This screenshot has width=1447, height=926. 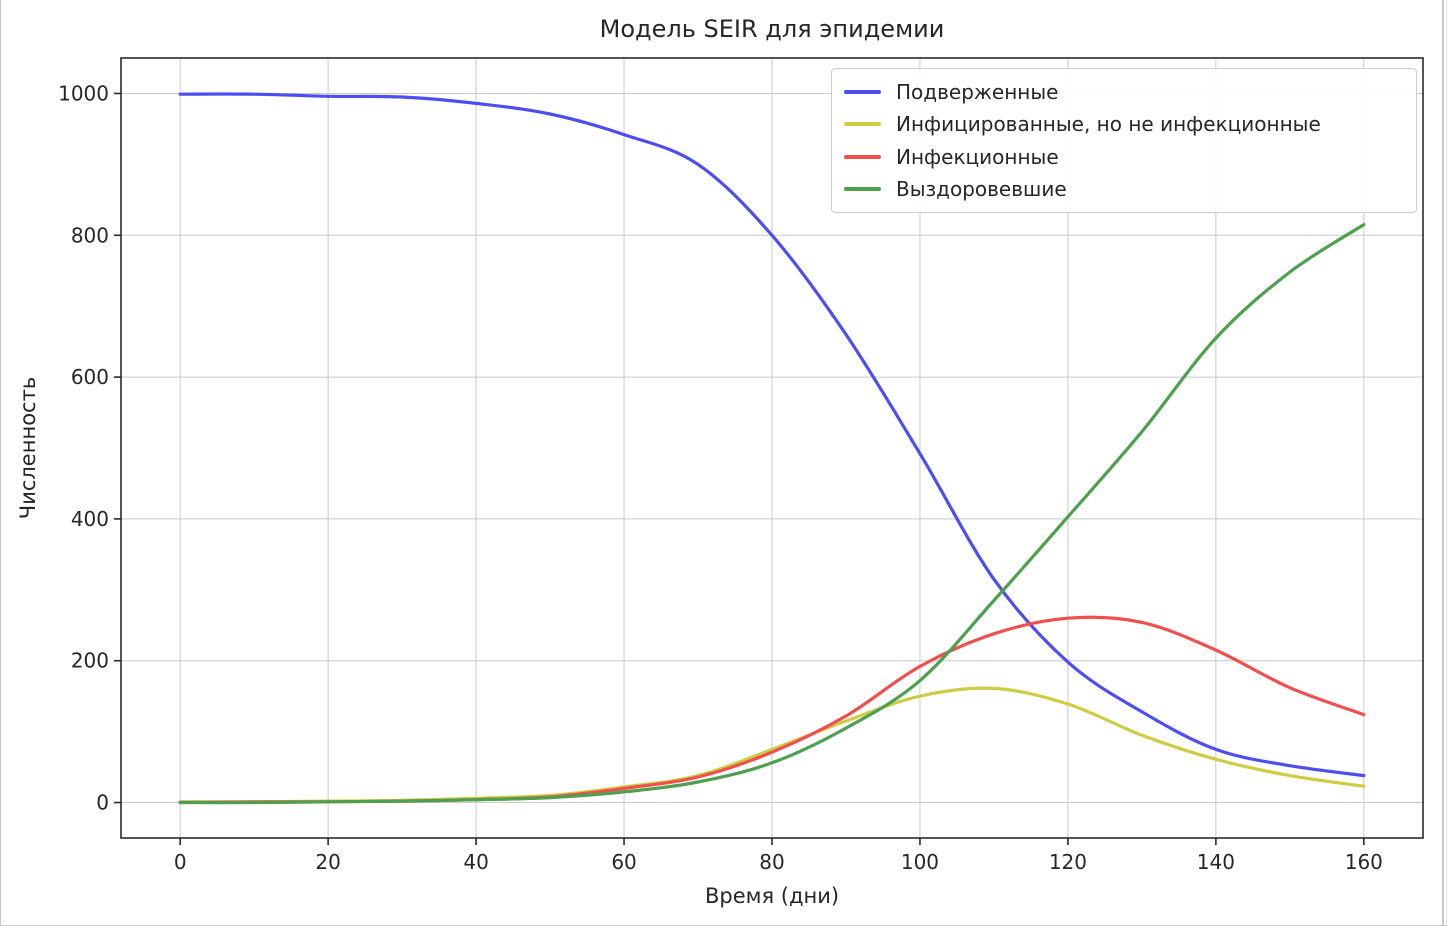 I want to click on y-tick-label: 400, so click(x=90, y=519).